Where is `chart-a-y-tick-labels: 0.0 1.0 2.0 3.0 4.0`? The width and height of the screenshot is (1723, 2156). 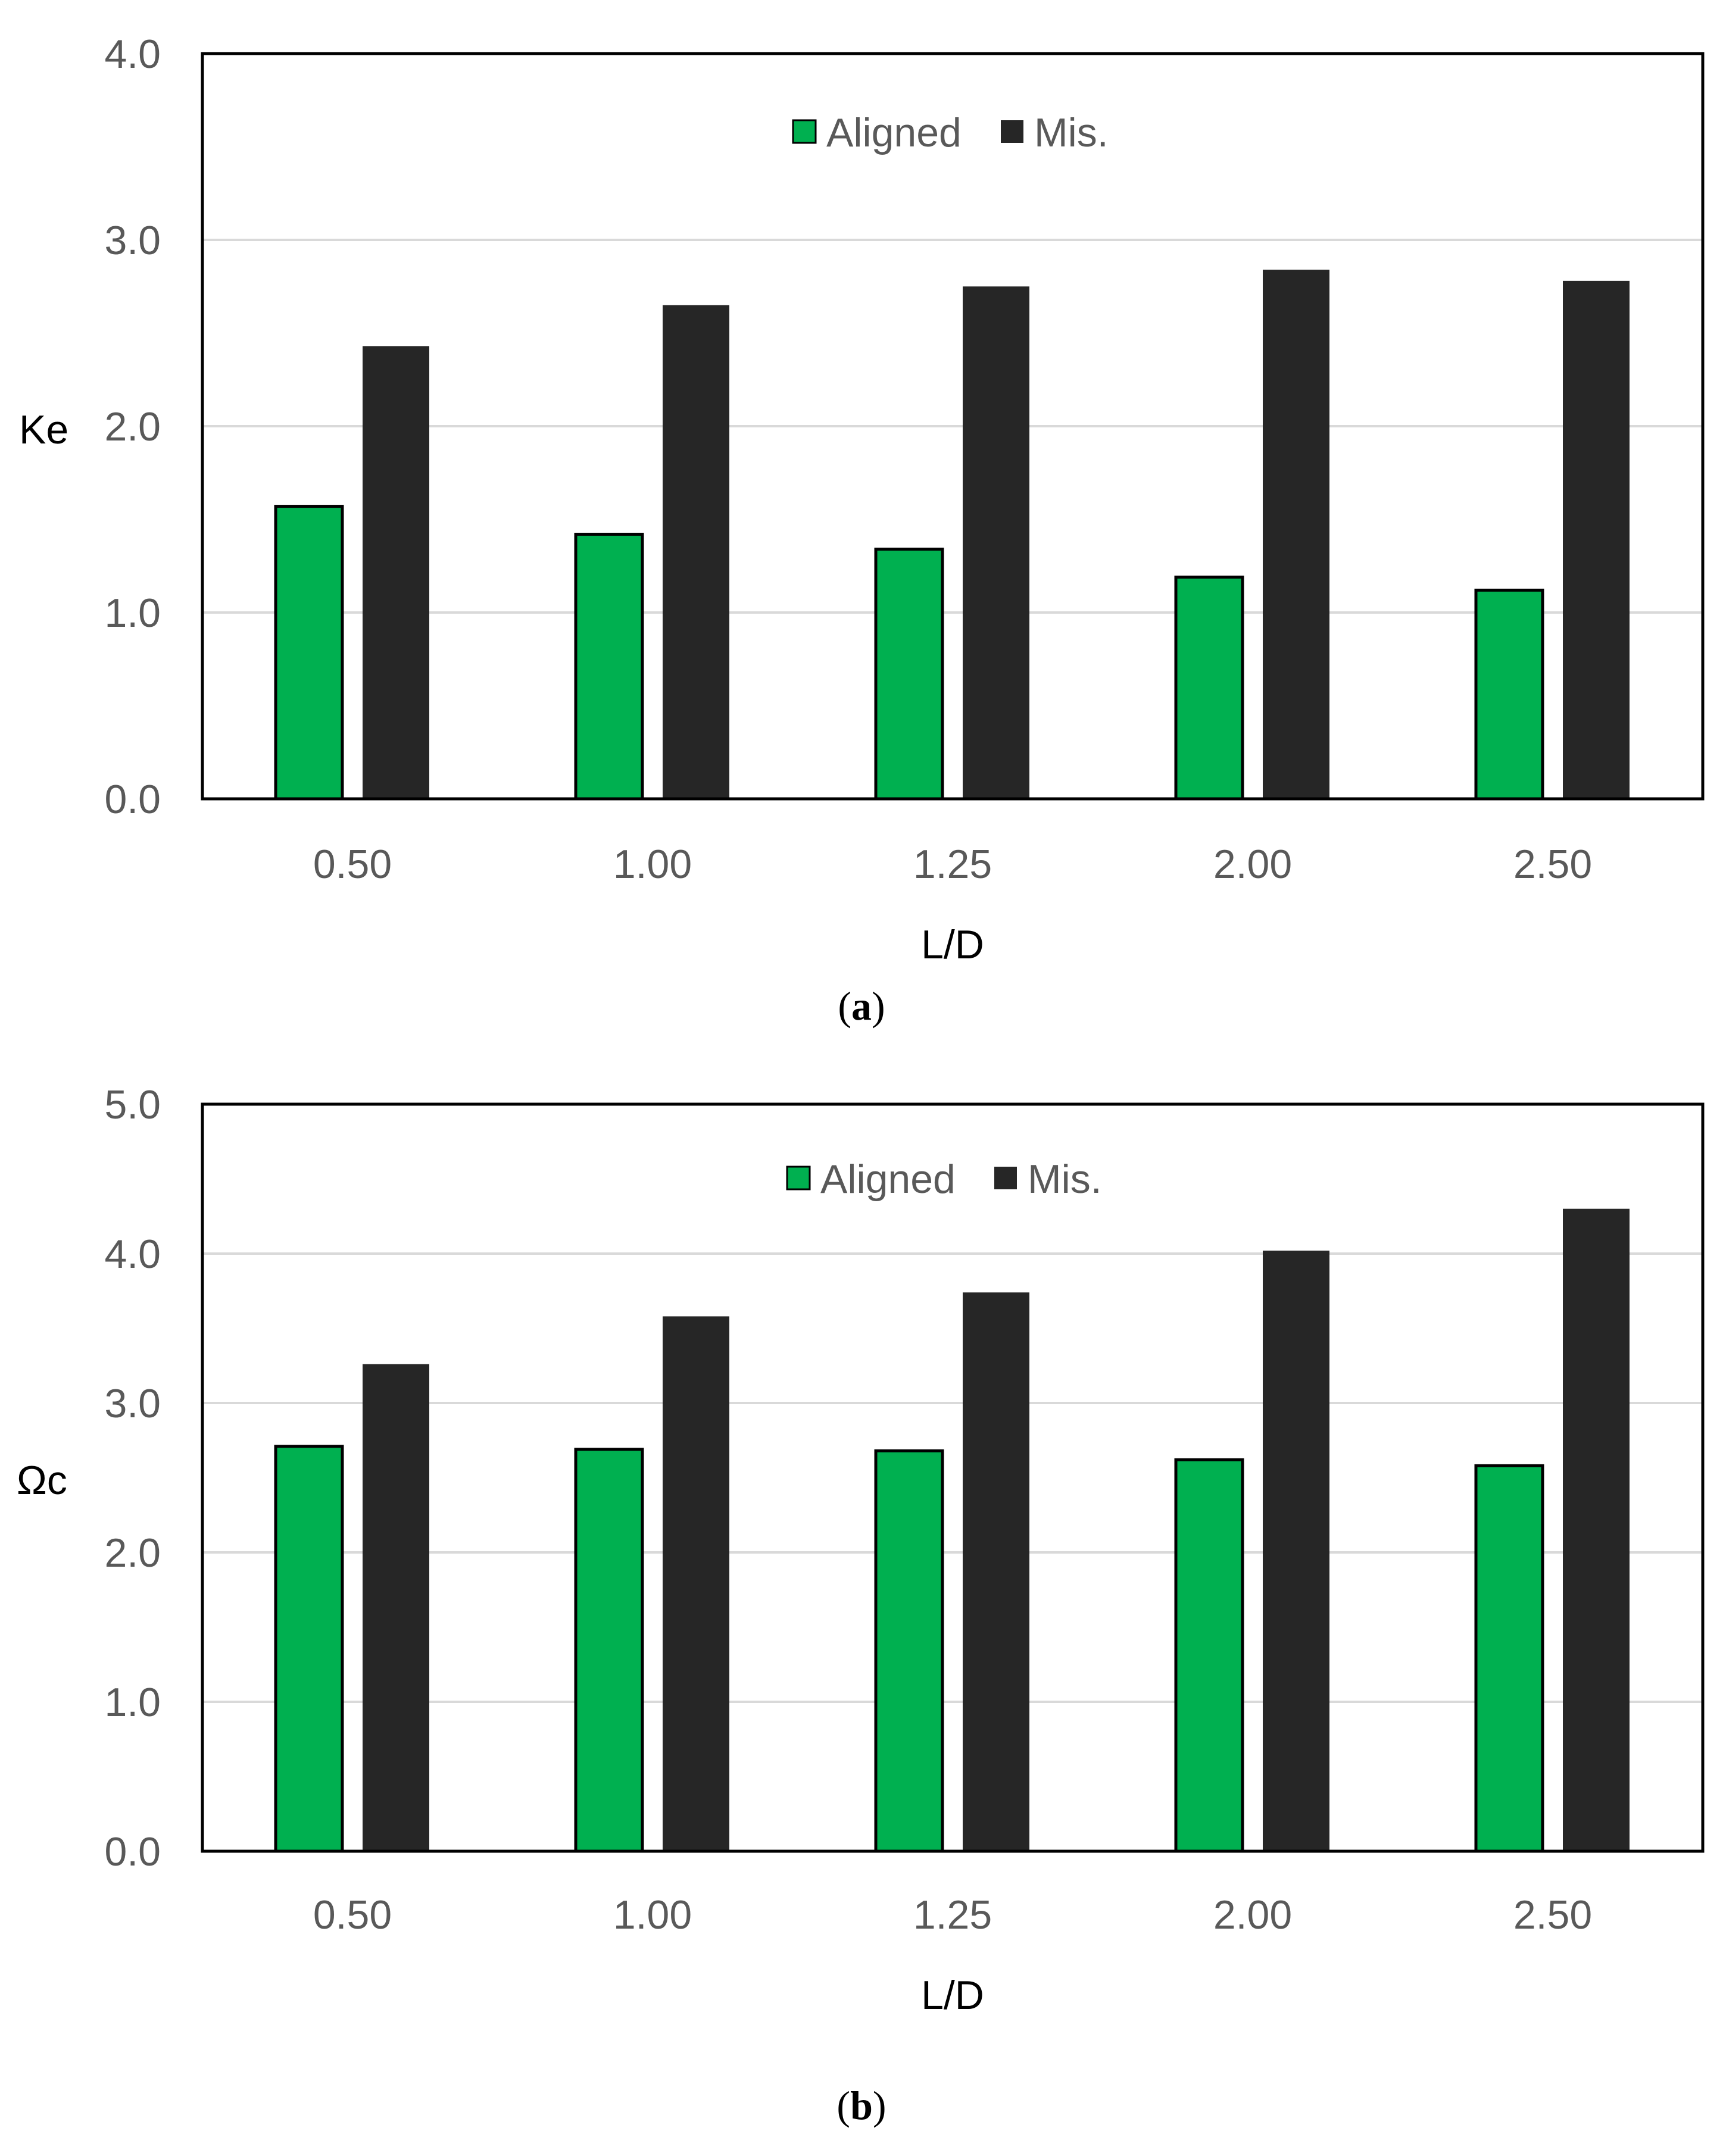
chart-a-y-tick-labels: 0.0 1.0 2.0 3.0 4.0 is located at coordinates (132, 427).